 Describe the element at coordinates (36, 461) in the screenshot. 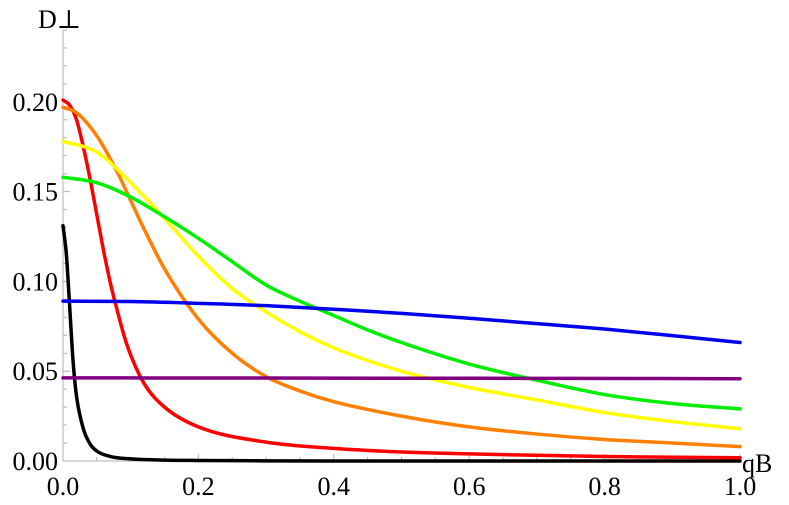

I see `y-tick-label: 0.00` at that location.